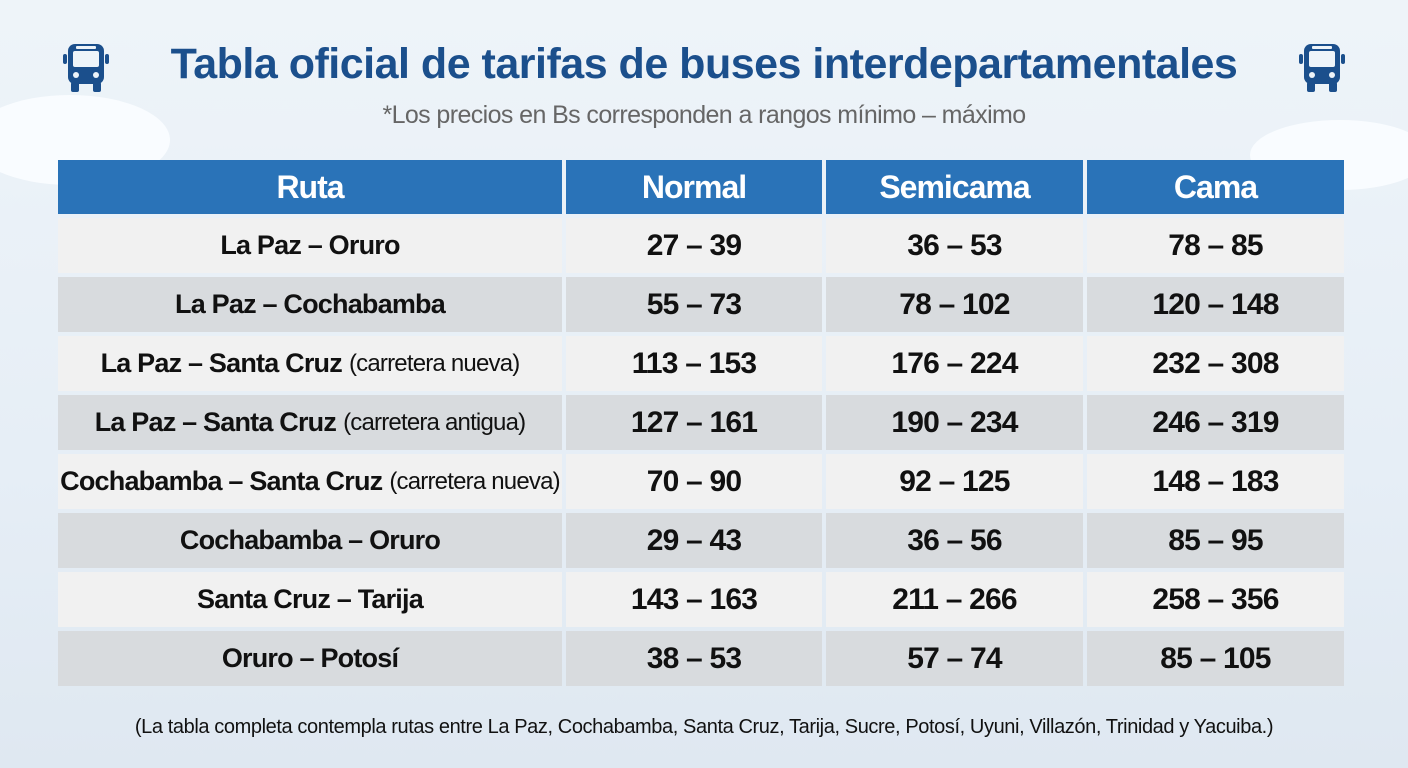 Image resolution: width=1408 pixels, height=768 pixels. Describe the element at coordinates (694, 481) in the screenshot. I see `normal-price-cell: 70 – 90` at that location.